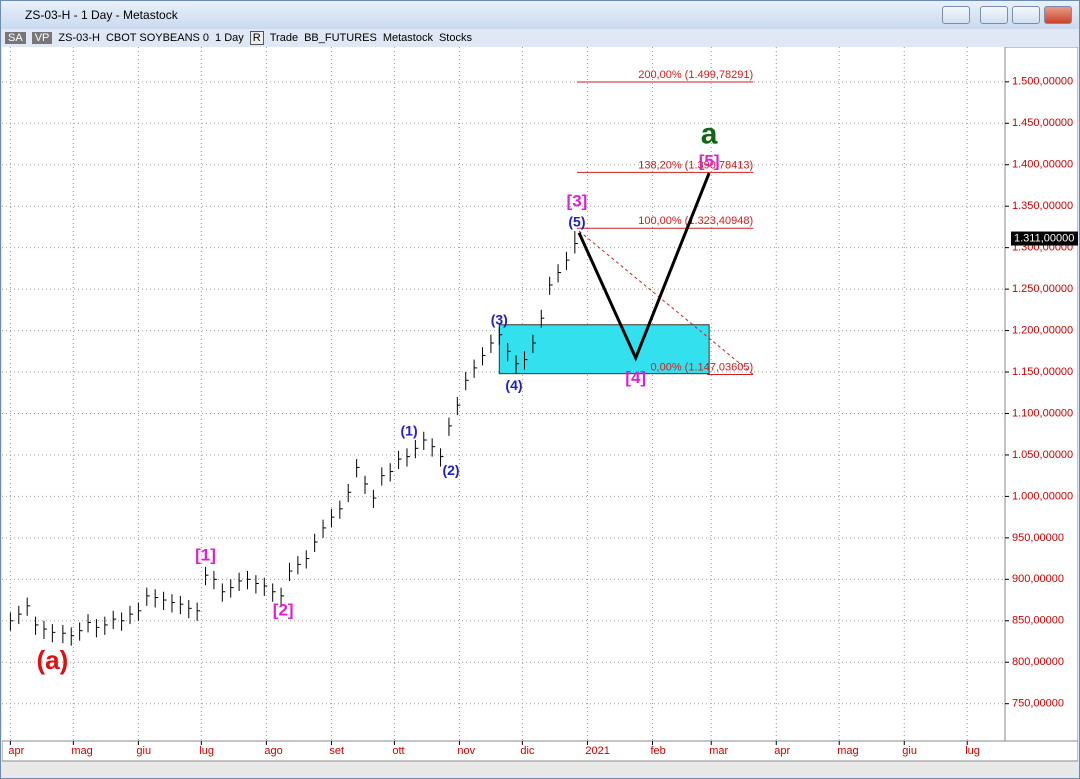 Image resolution: width=1080 pixels, height=779 pixels. What do you see at coordinates (709, 134) in the screenshot?
I see `wave-label: a` at bounding box center [709, 134].